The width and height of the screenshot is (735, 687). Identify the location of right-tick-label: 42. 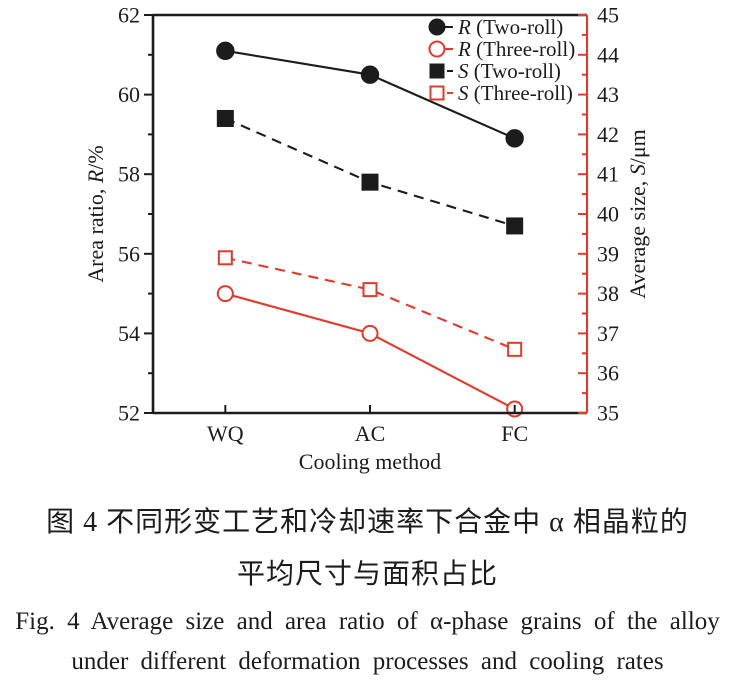
(608, 134).